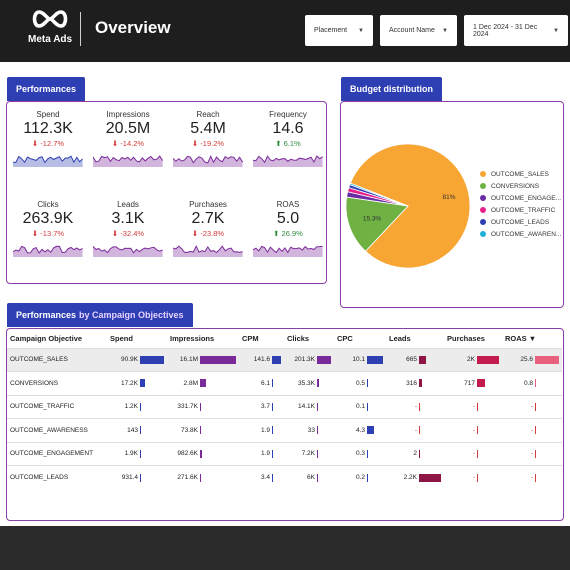  What do you see at coordinates (345, 339) in the screenshot?
I see `column-header: CPC` at bounding box center [345, 339].